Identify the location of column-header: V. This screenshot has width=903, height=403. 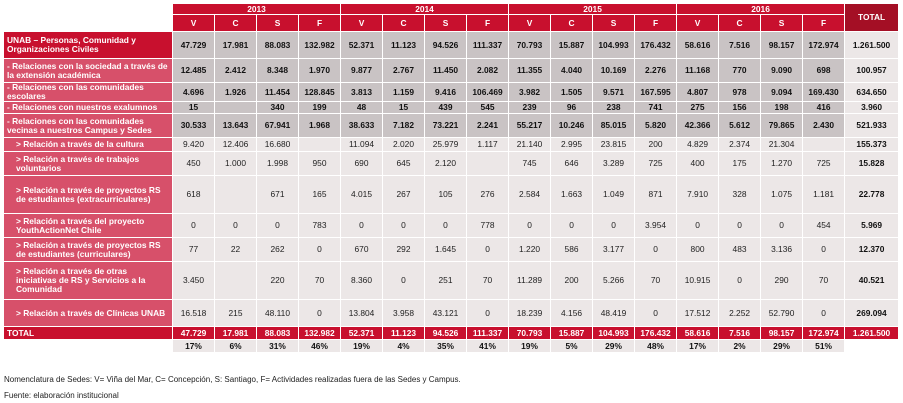
(530, 23).